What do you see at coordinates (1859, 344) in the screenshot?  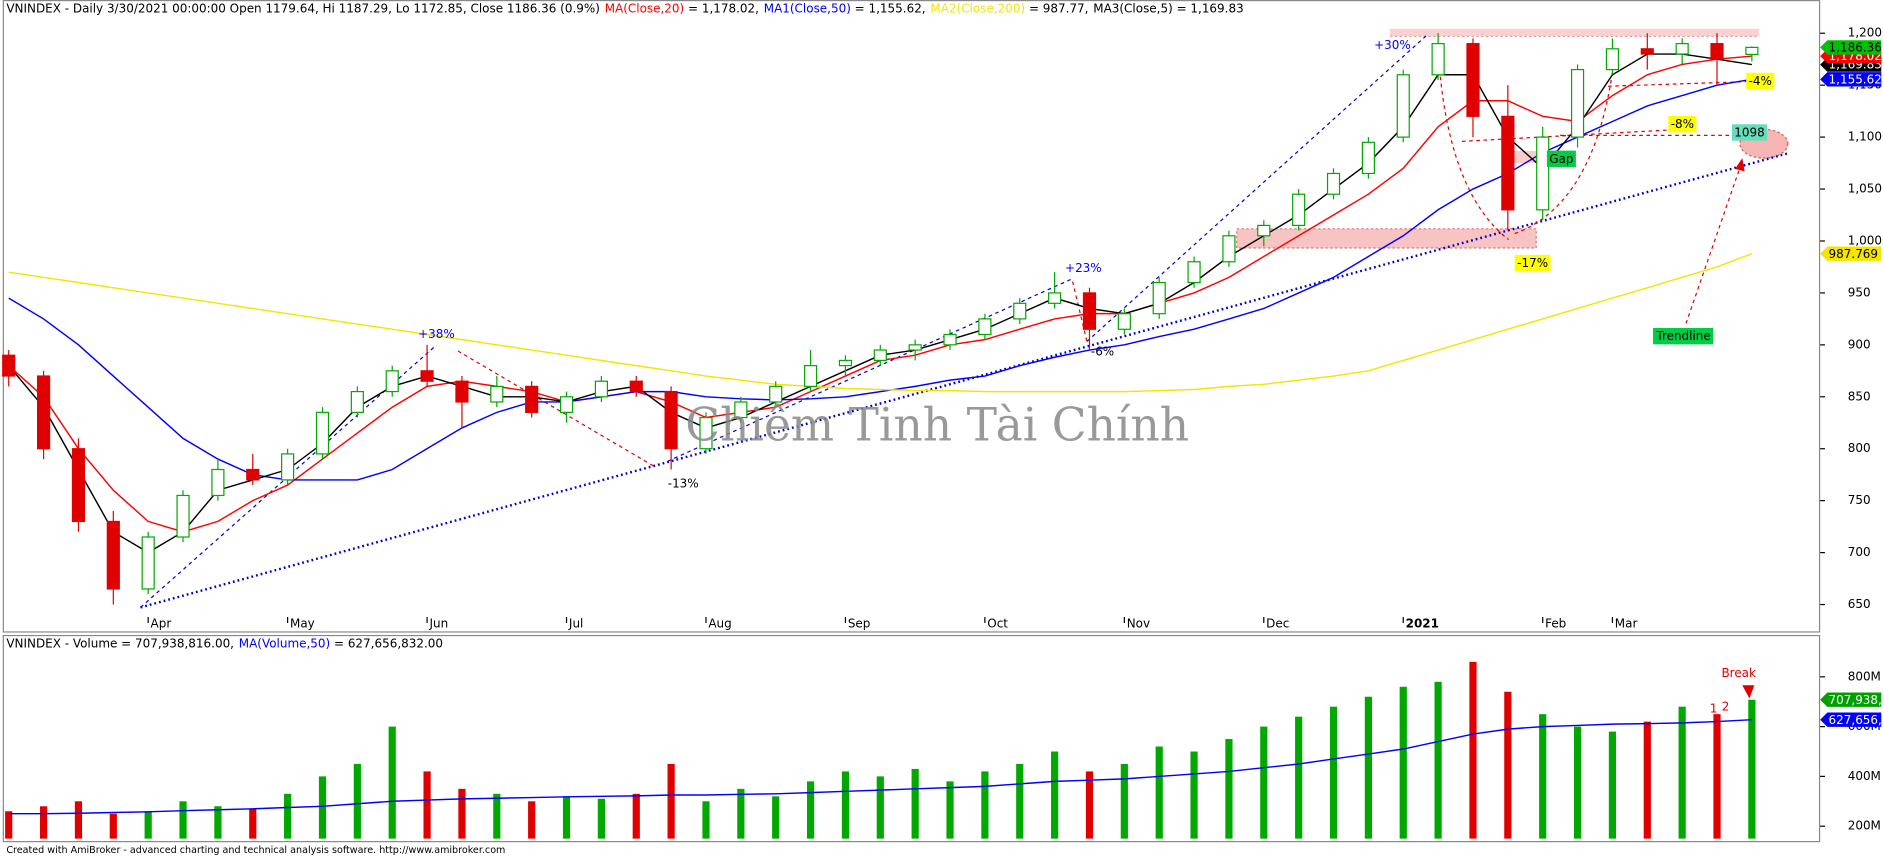 I see `y-tick-label: 900` at bounding box center [1859, 344].